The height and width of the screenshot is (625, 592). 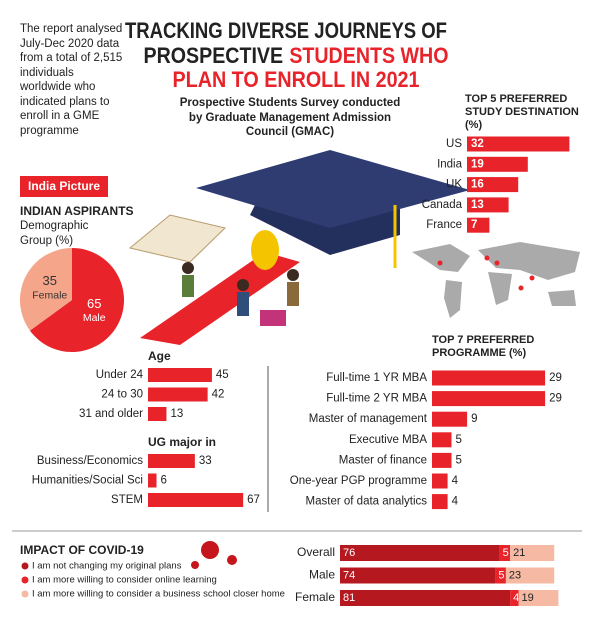 I want to click on value-label: 33, so click(x=205, y=461).